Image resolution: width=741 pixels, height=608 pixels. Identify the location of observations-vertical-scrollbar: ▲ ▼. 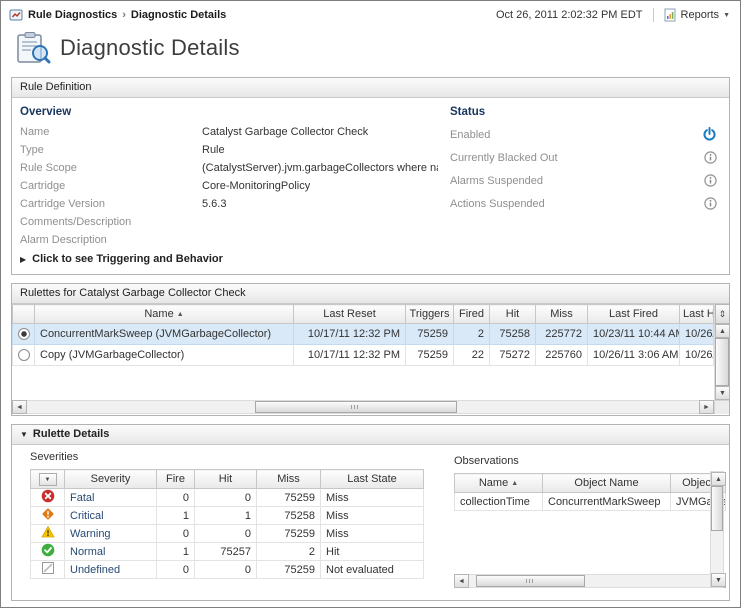
(718, 529).